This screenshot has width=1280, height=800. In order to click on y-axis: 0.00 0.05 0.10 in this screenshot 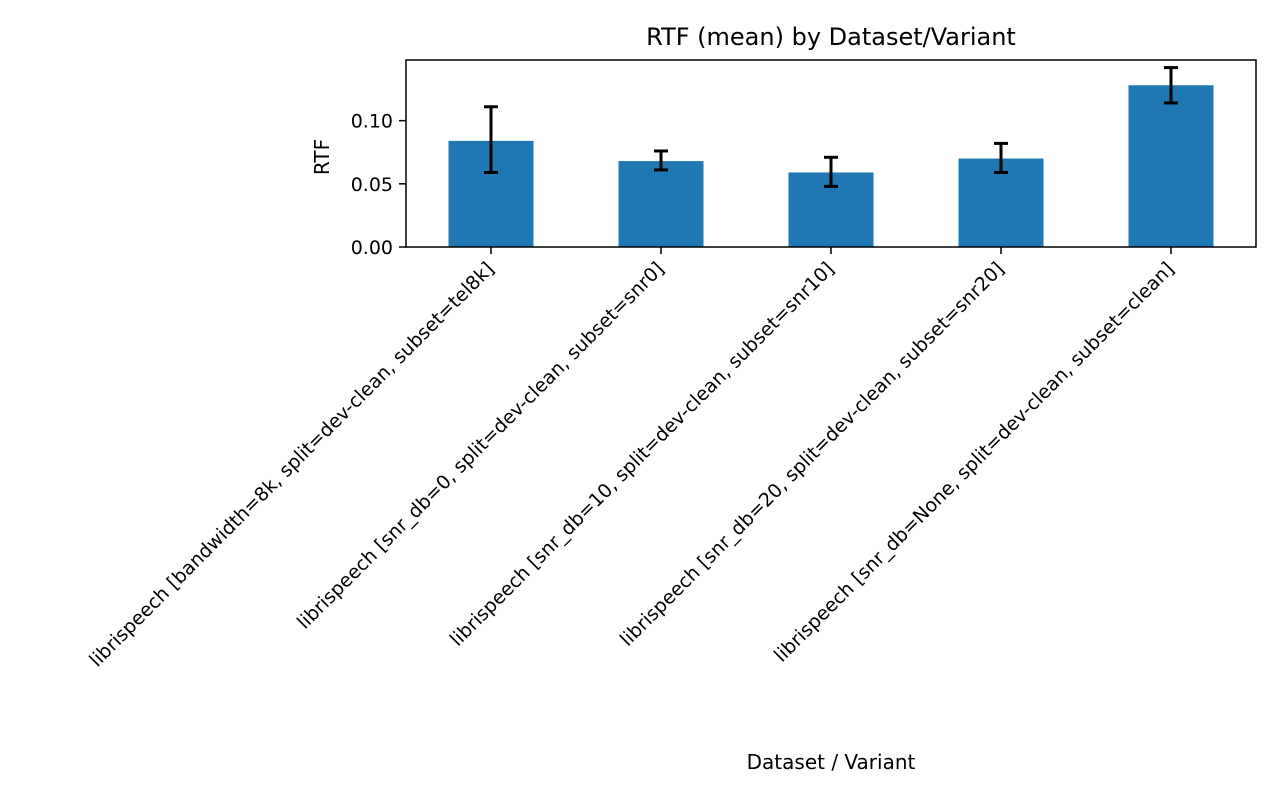, I will do `click(378, 185)`.